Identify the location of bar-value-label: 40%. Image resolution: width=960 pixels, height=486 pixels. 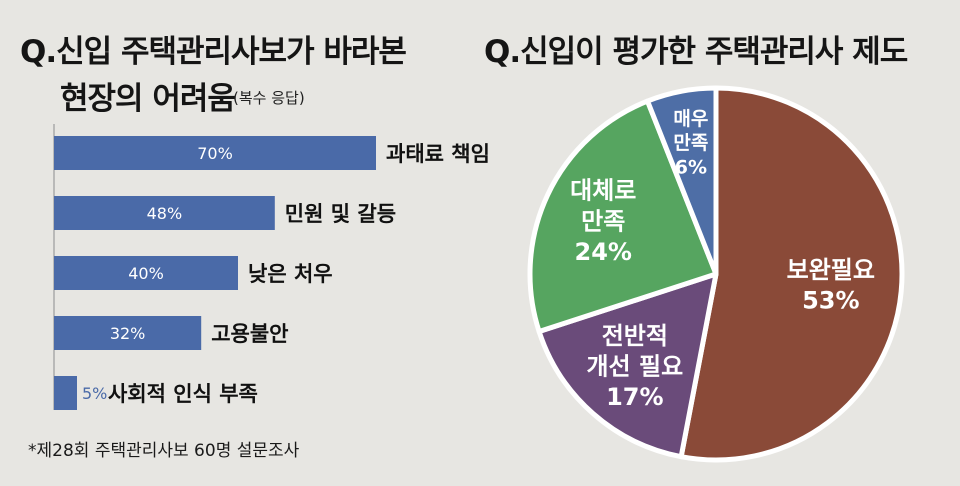
(146, 273).